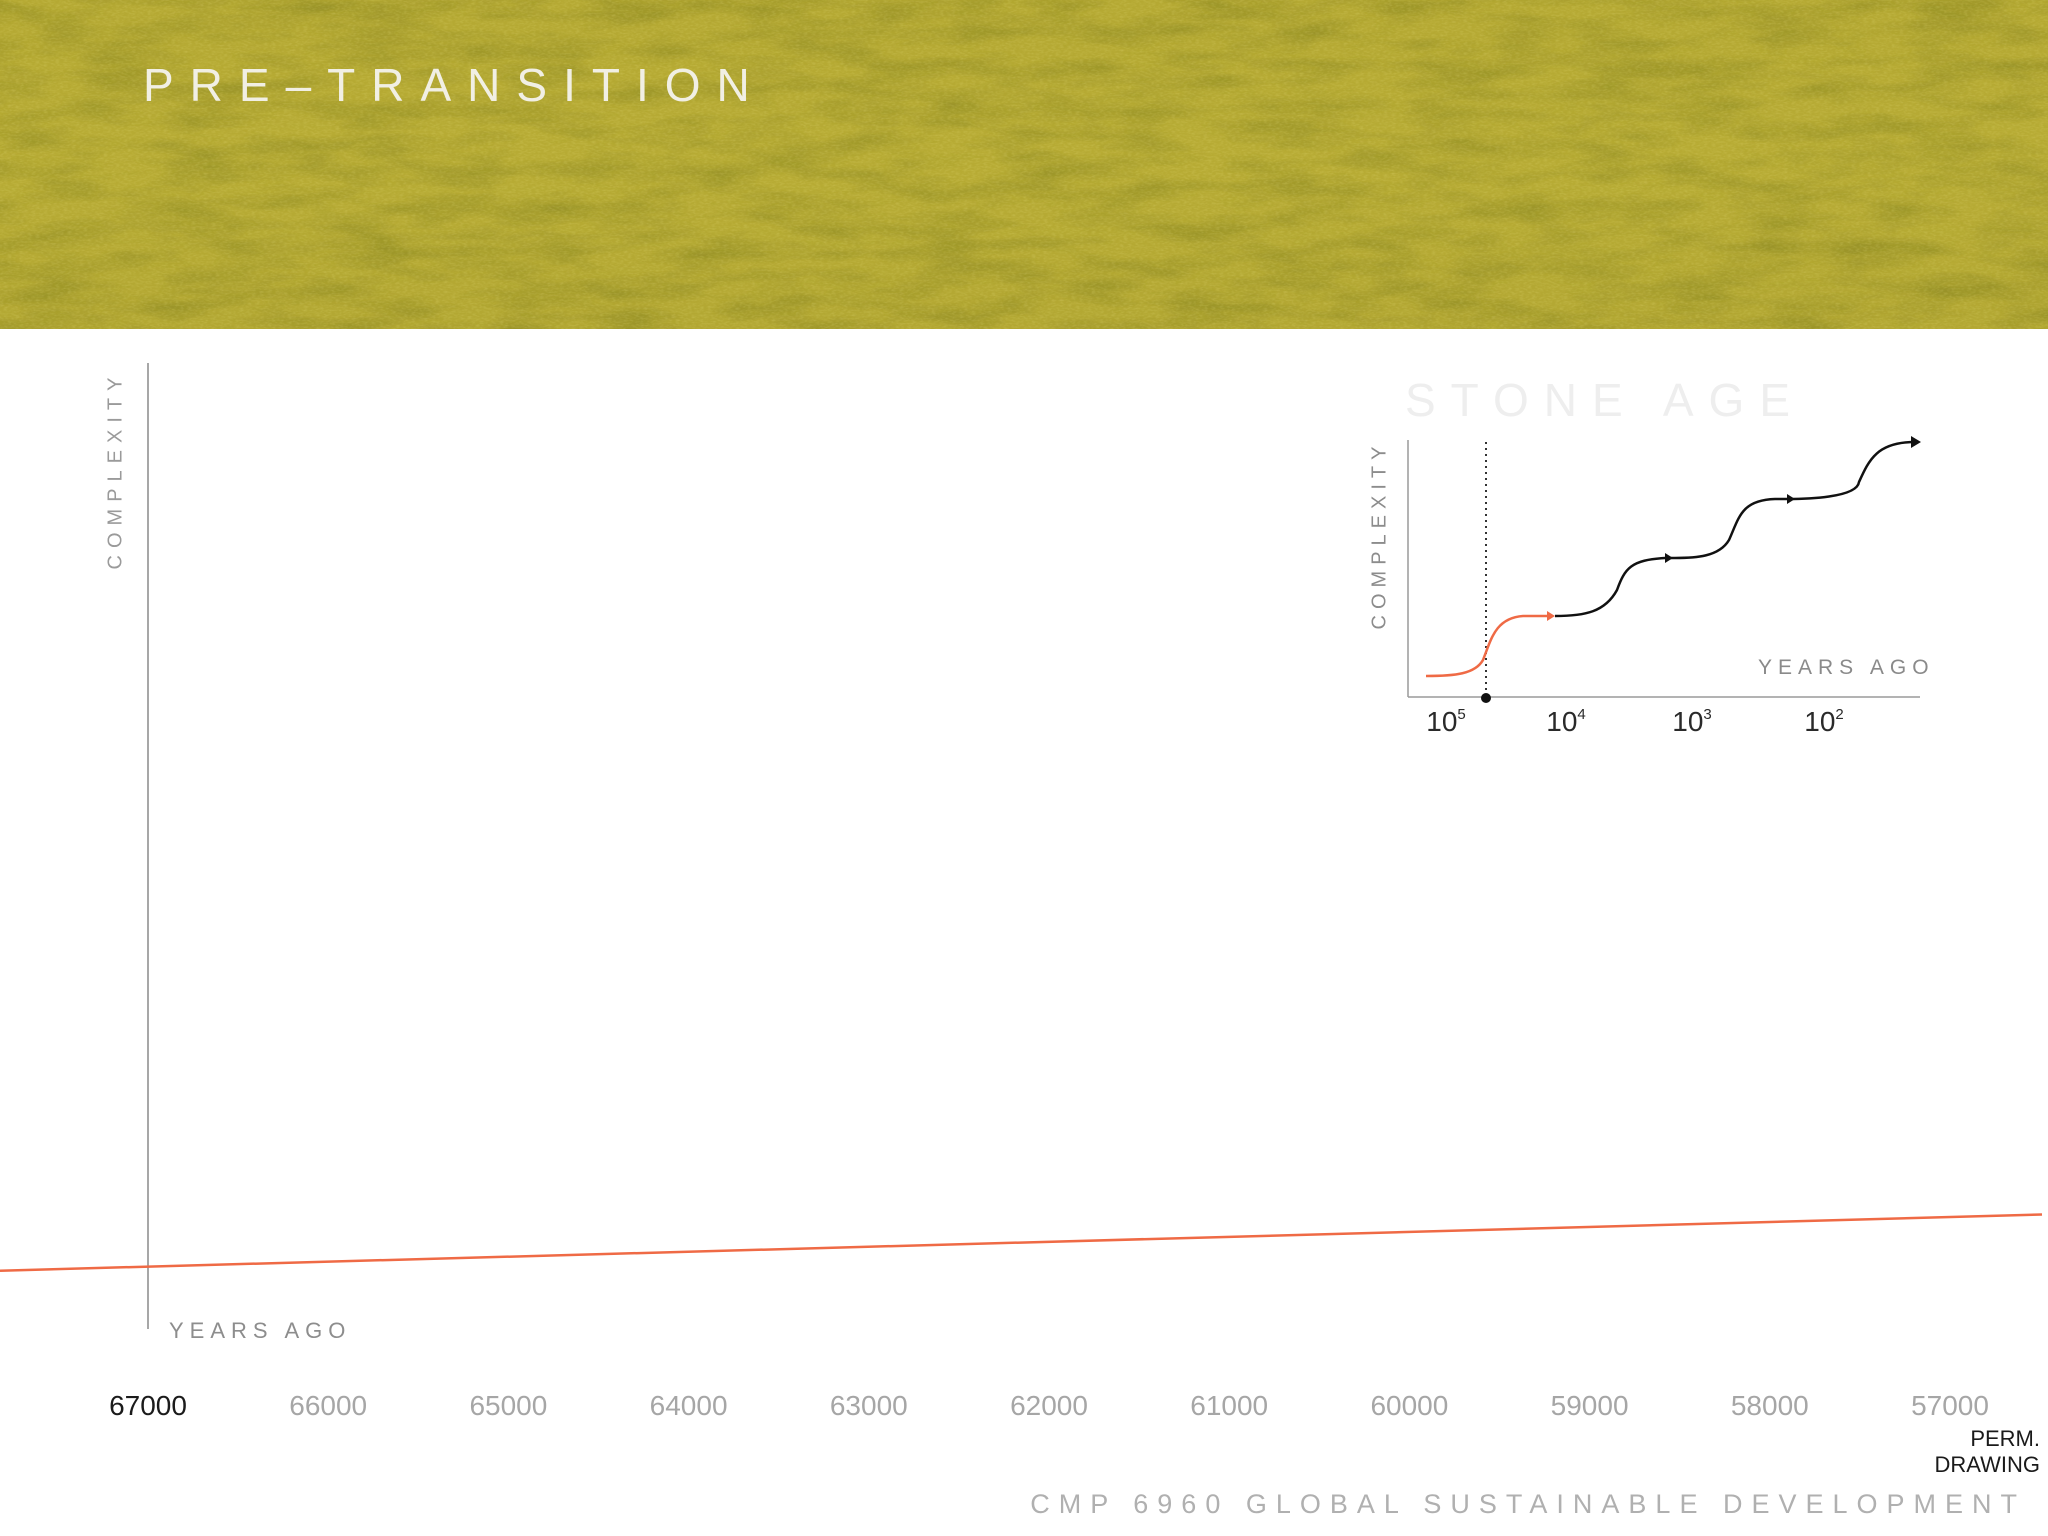  What do you see at coordinates (1769, 1405) in the screenshot?
I see `x-tick-label: 58000` at bounding box center [1769, 1405].